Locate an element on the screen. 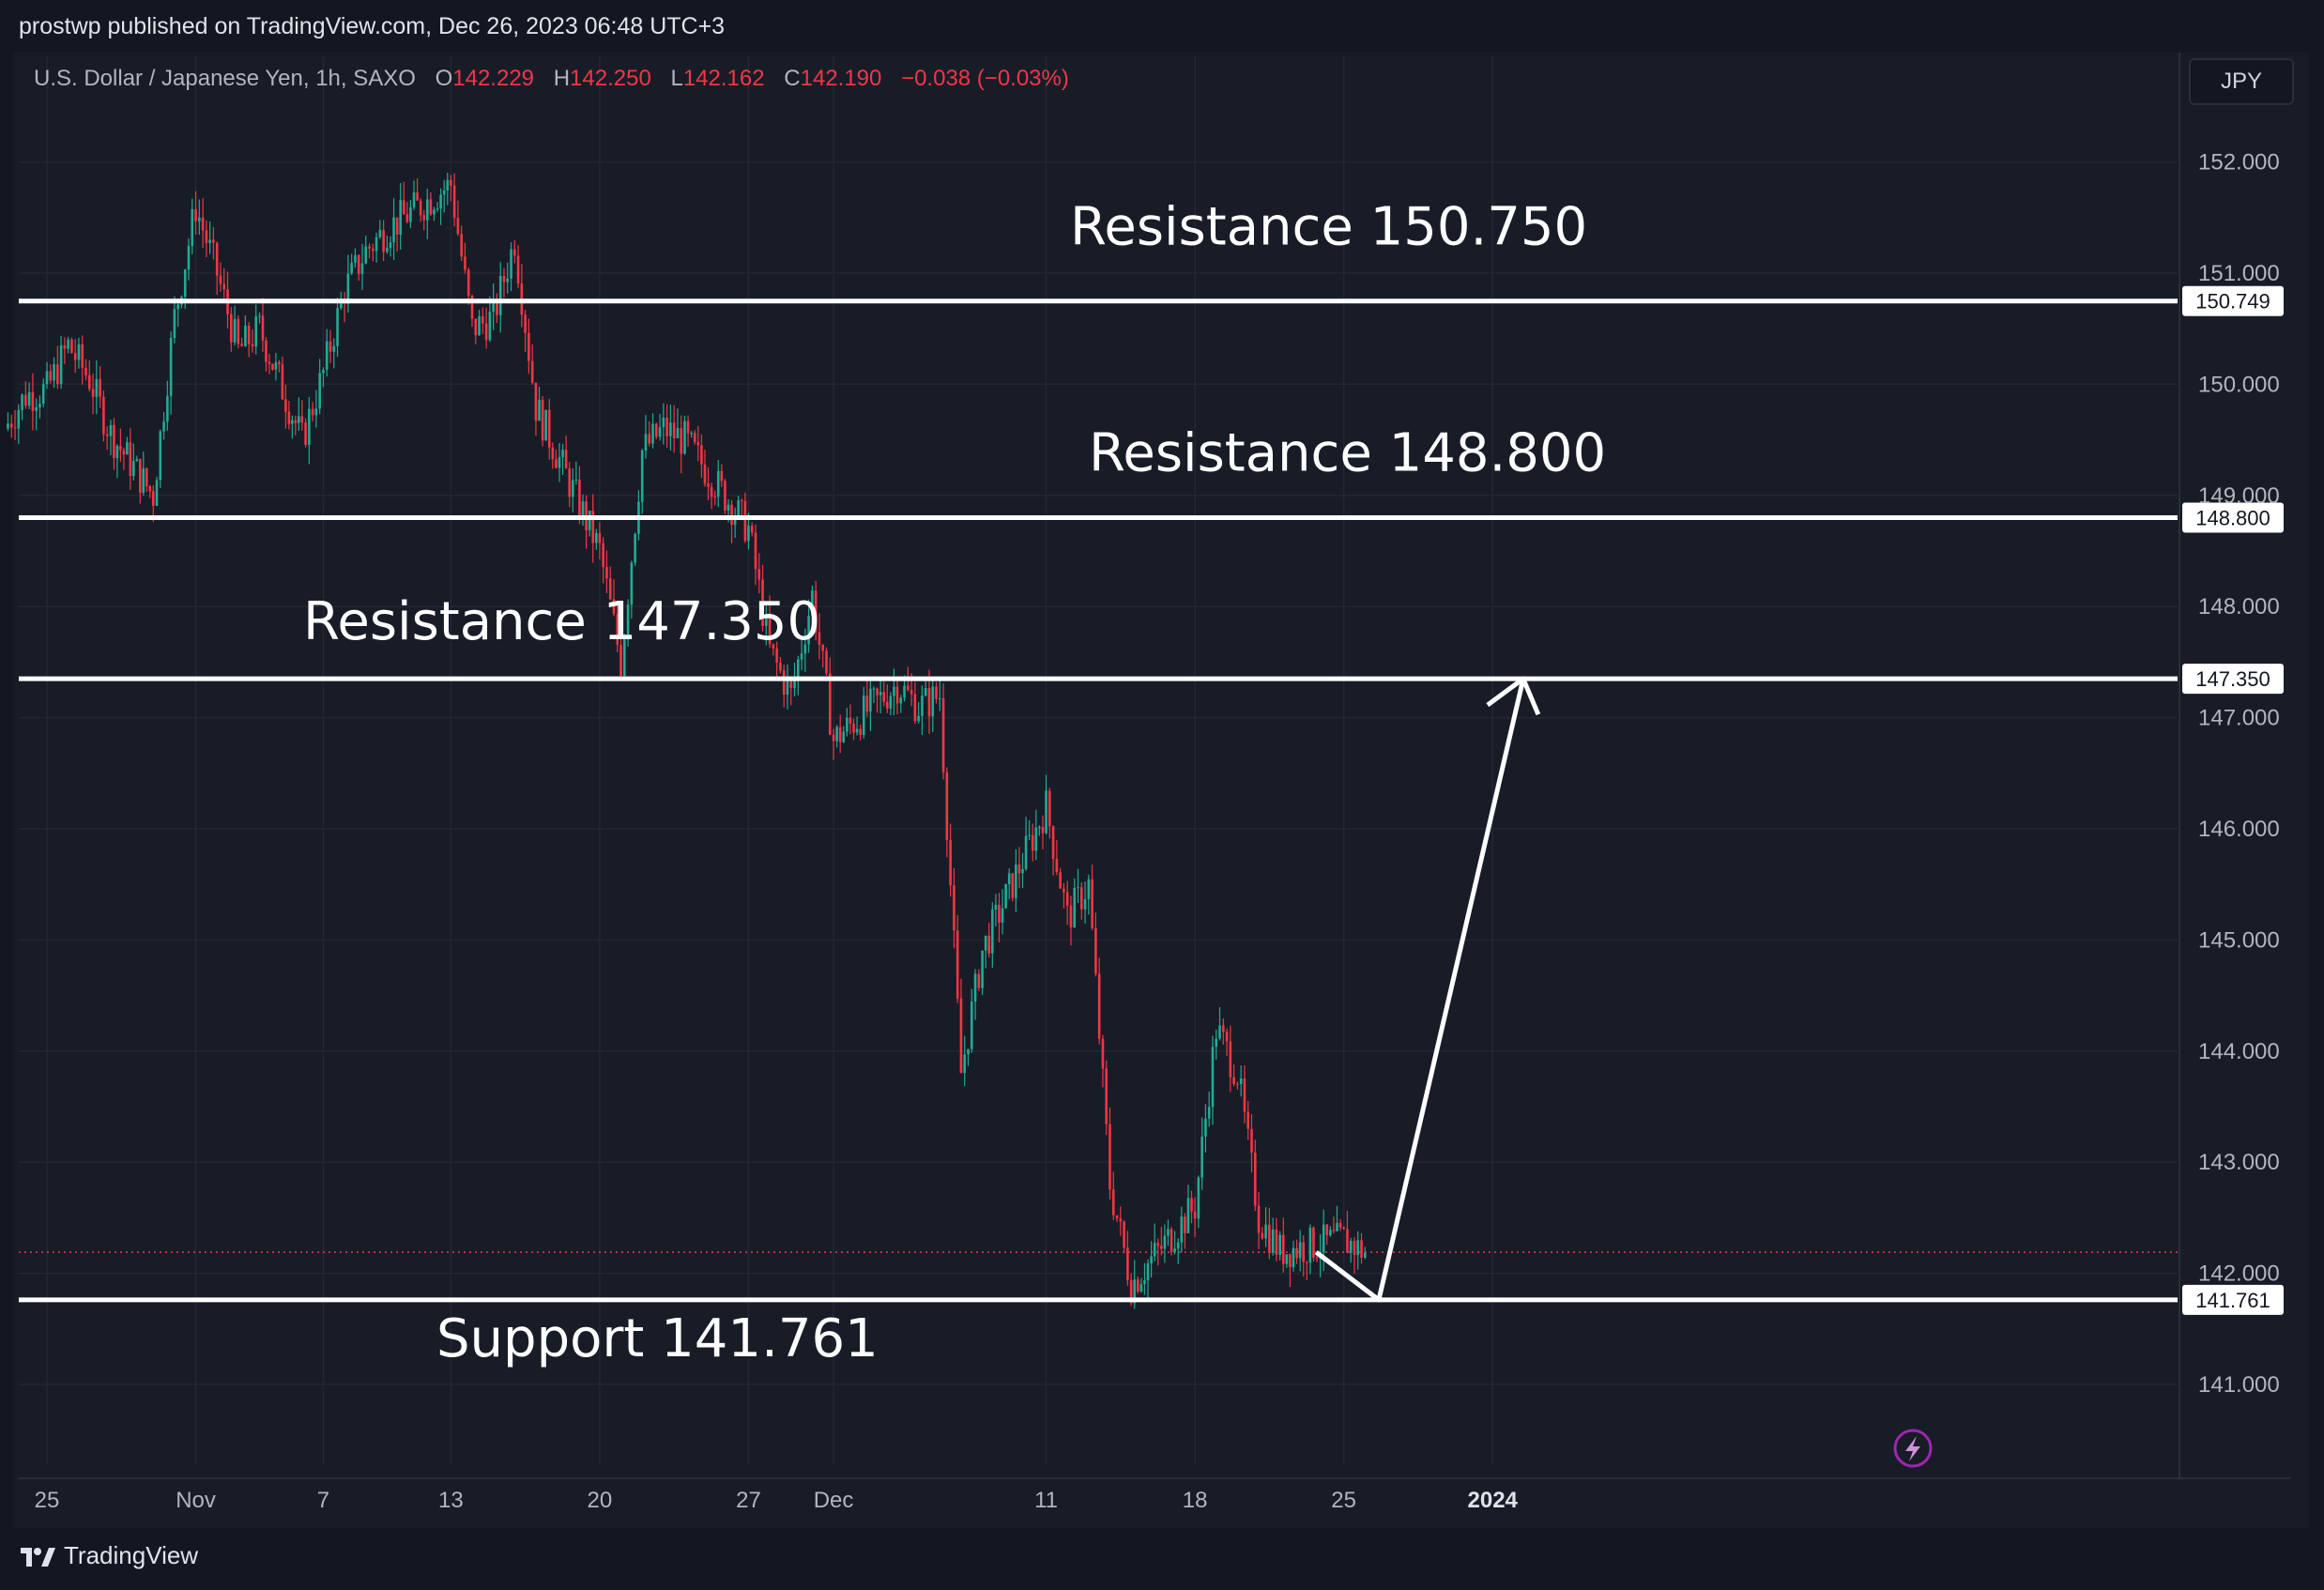 This screenshot has height=1590, width=2324. x-tick-label: Nov is located at coordinates (196, 1500).